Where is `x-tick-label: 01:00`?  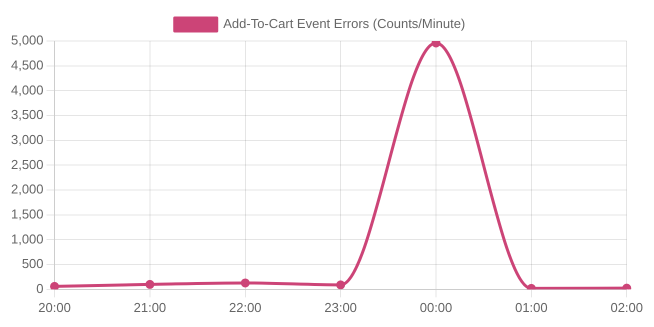
x-tick-label: 01:00 is located at coordinates (531, 307).